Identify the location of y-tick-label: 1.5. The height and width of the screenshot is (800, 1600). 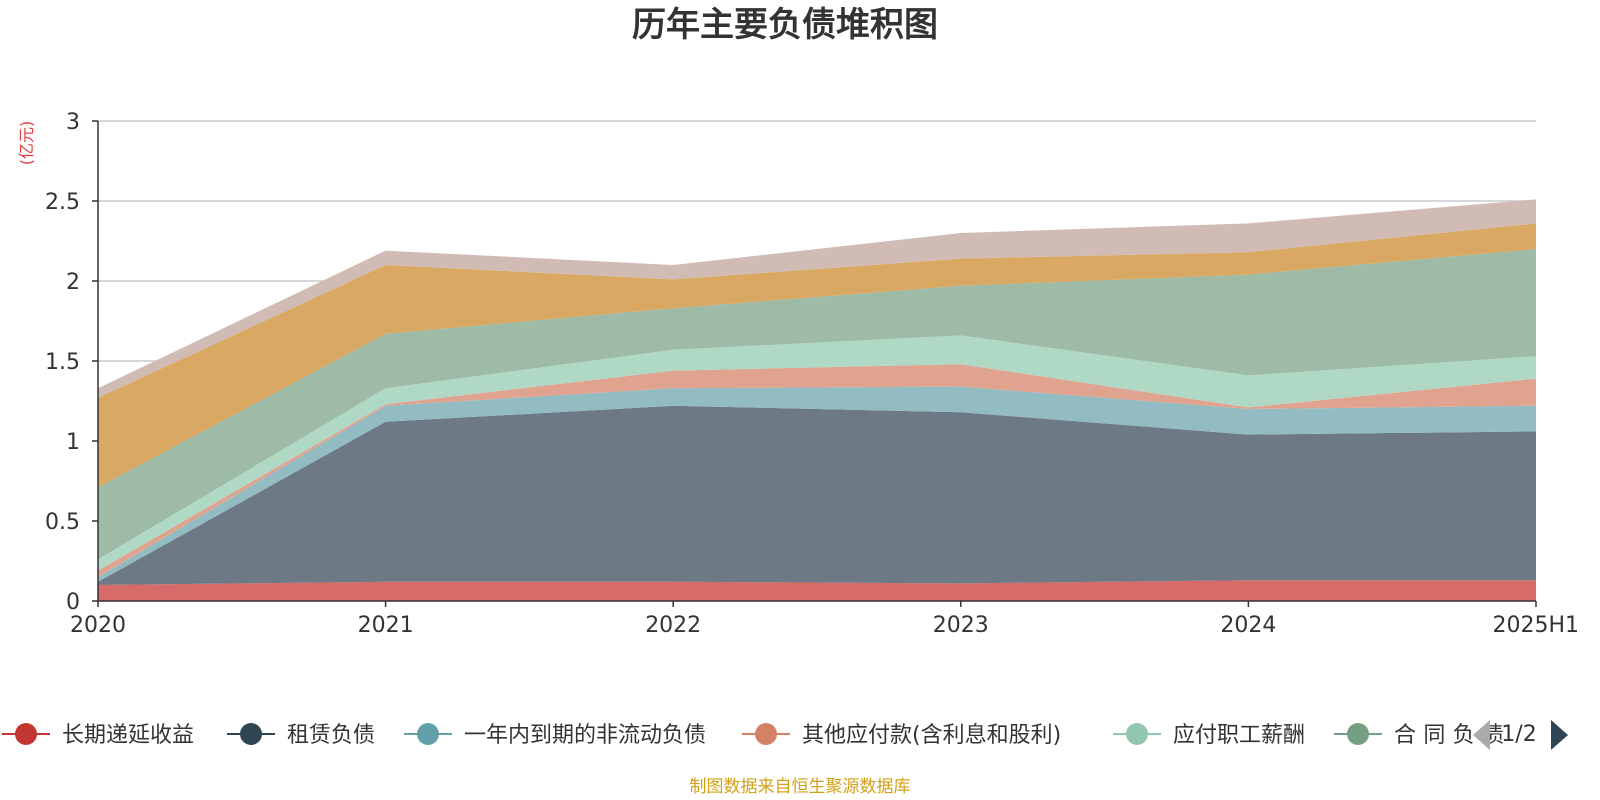
(62, 362).